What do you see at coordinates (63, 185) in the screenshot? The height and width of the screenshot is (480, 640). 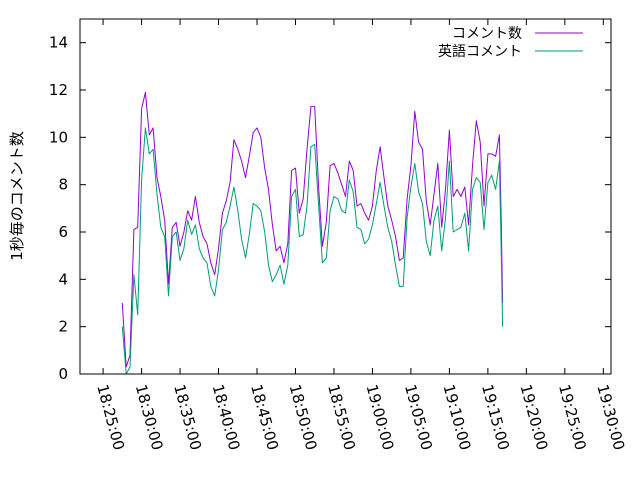 I see `y-tick-label: 8` at bounding box center [63, 185].